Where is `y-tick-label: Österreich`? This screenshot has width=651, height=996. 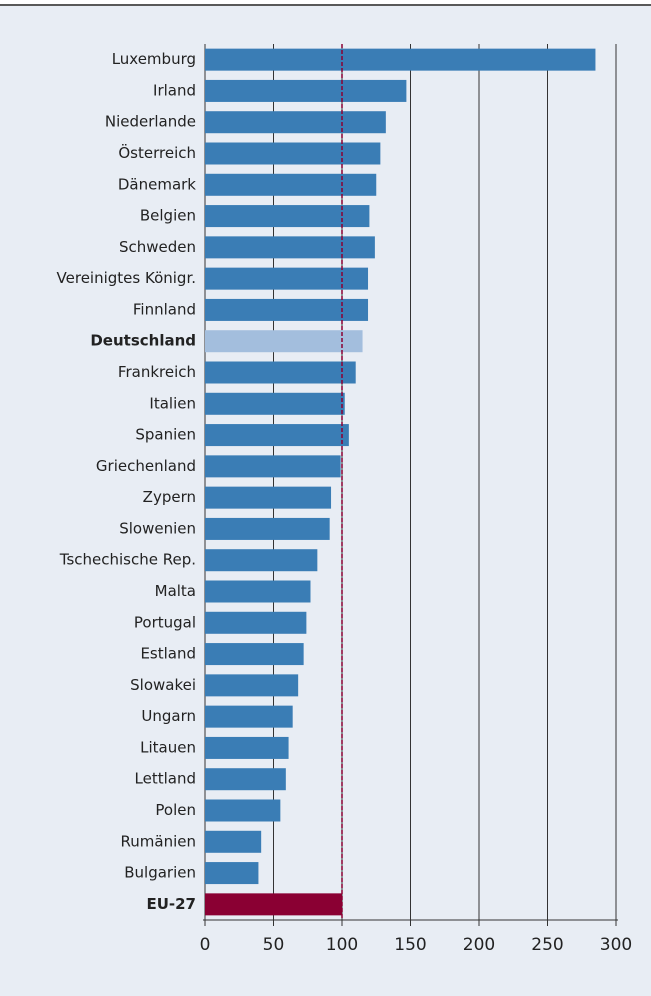
y-tick-label: Österreich is located at coordinates (157, 152).